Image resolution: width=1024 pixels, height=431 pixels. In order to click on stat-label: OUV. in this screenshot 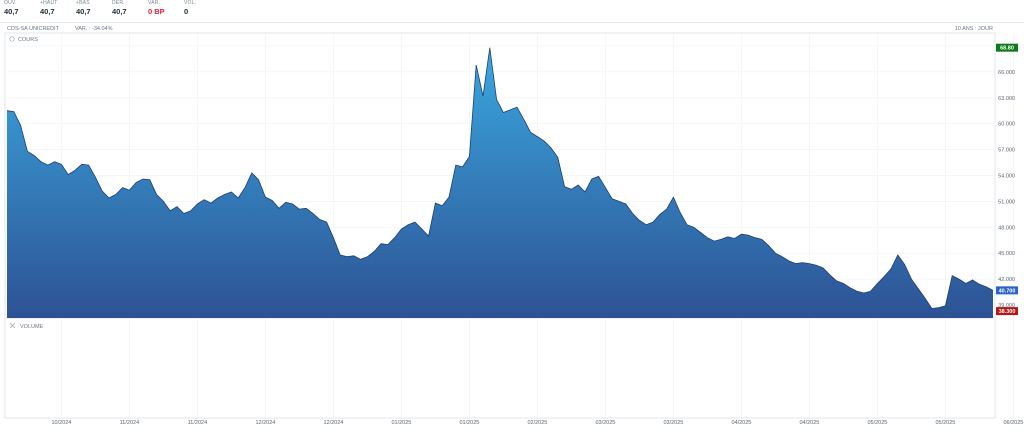, I will do `click(10, 3)`.